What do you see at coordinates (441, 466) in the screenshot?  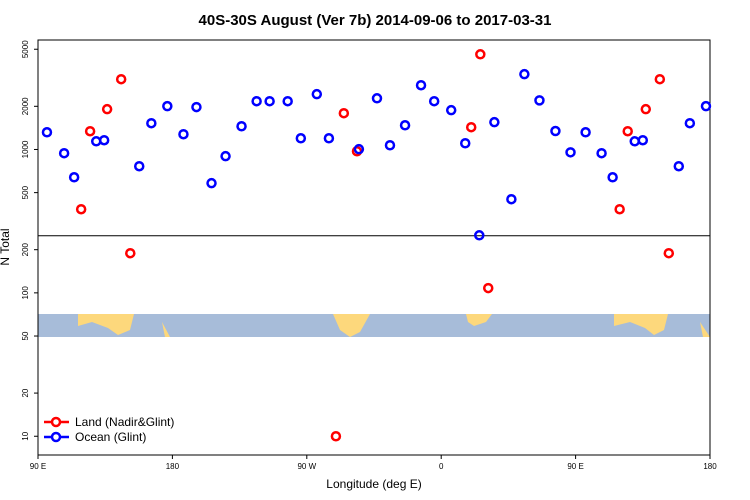 I see `x-tick-label: 0` at bounding box center [441, 466].